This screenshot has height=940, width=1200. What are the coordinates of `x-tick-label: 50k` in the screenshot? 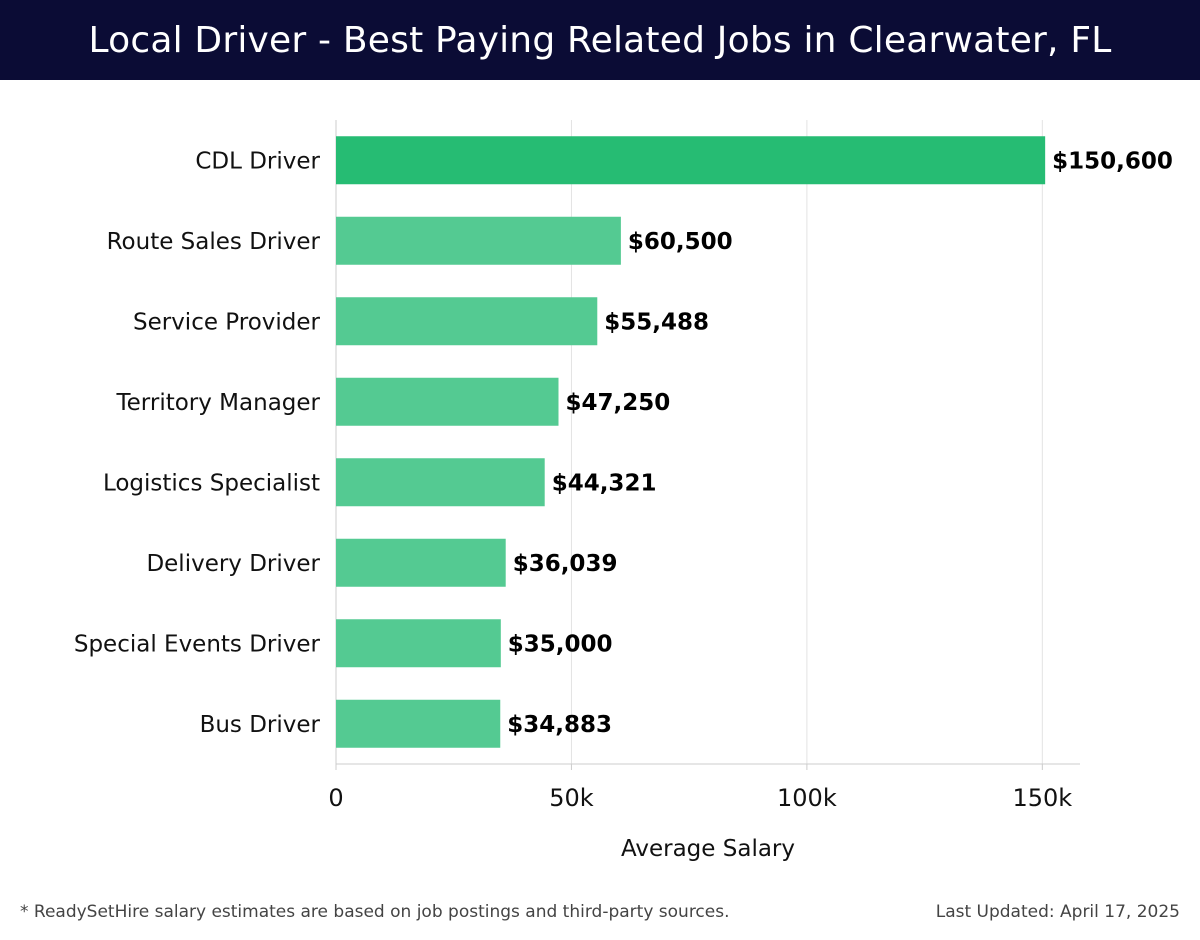 It's located at (571, 798).